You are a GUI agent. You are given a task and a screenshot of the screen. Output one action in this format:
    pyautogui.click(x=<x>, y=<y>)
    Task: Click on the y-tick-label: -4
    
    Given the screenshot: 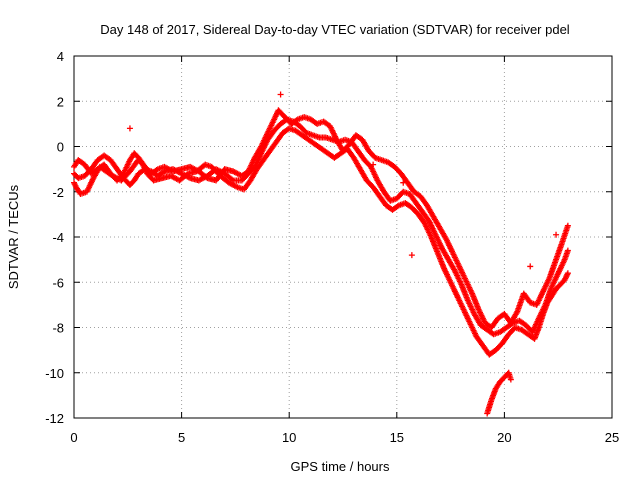 What is the action you would take?
    pyautogui.click(x=58, y=237)
    